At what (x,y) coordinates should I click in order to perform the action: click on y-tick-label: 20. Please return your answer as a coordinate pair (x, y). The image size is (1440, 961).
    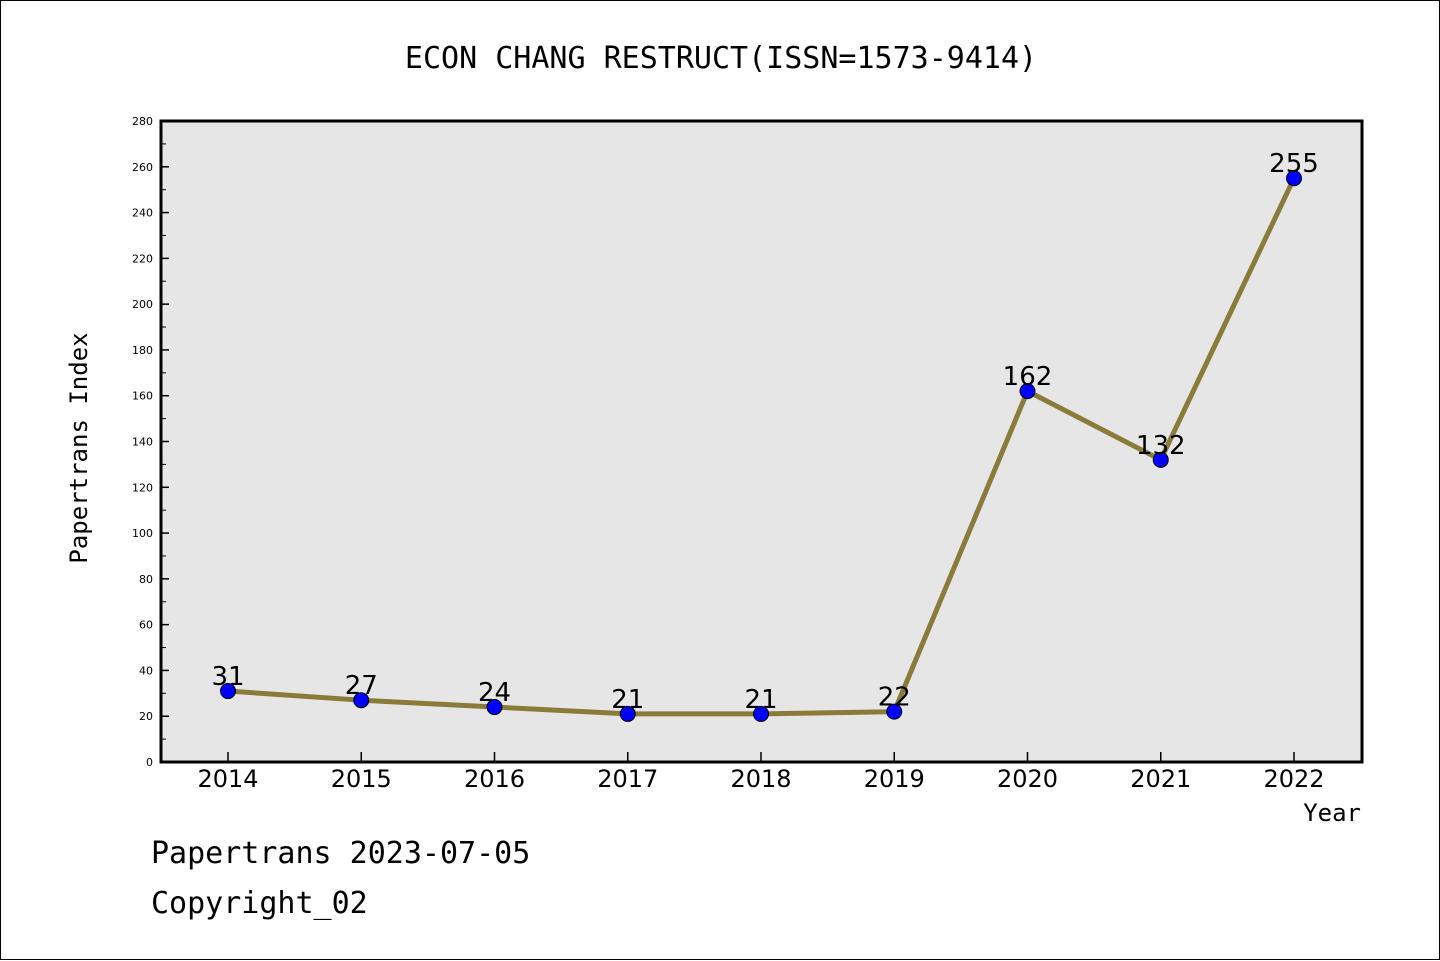
    Looking at the image, I should click on (146, 716).